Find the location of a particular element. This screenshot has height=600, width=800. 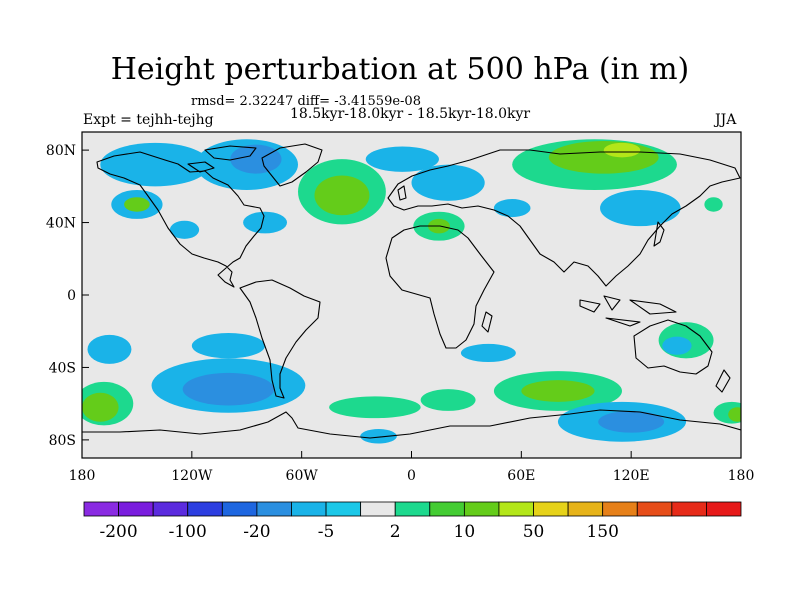

lat-tick-label: 80N is located at coordinates (61, 151).